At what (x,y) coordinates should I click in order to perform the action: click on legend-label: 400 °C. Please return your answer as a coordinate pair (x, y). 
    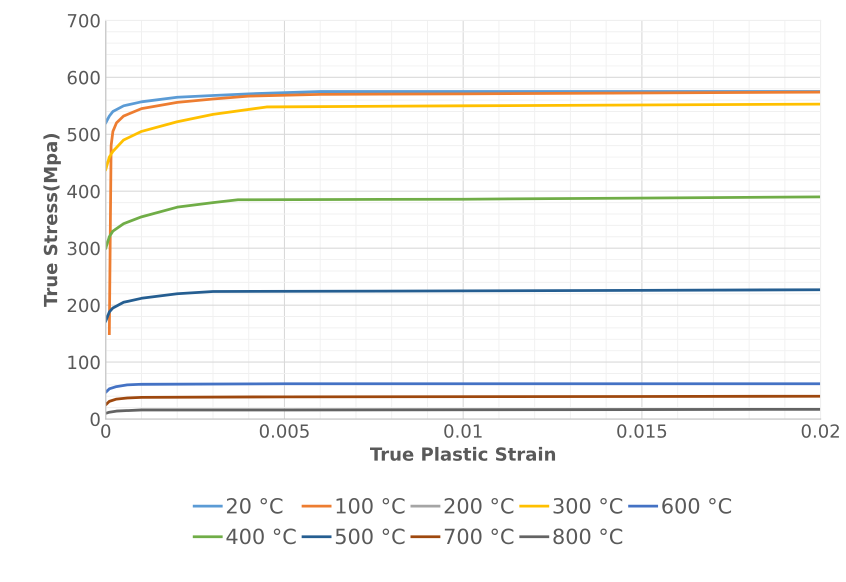
    Looking at the image, I should click on (261, 536).